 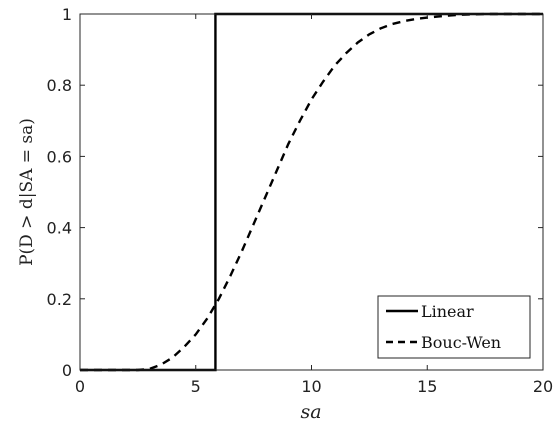 What do you see at coordinates (59, 299) in the screenshot?
I see `y-tick-label: 0.2` at bounding box center [59, 299].